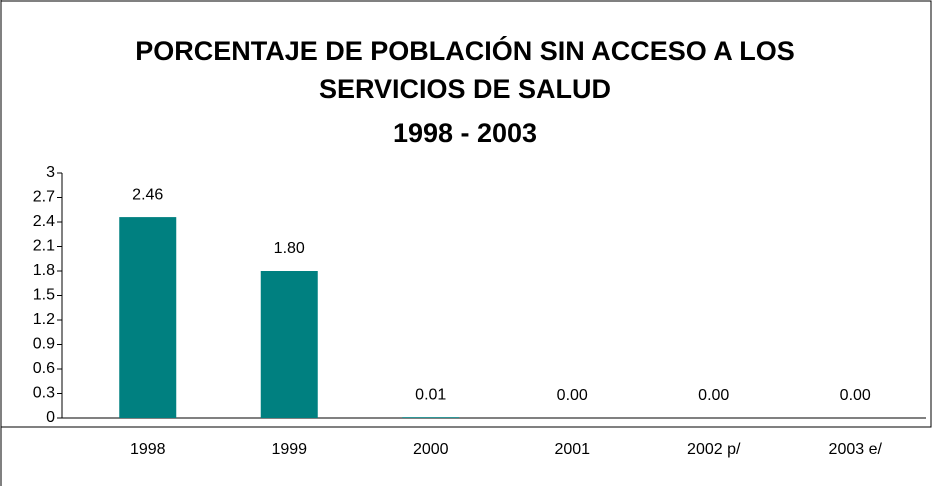  What do you see at coordinates (44, 270) in the screenshot?
I see `y-tick-label: 1.8` at bounding box center [44, 270].